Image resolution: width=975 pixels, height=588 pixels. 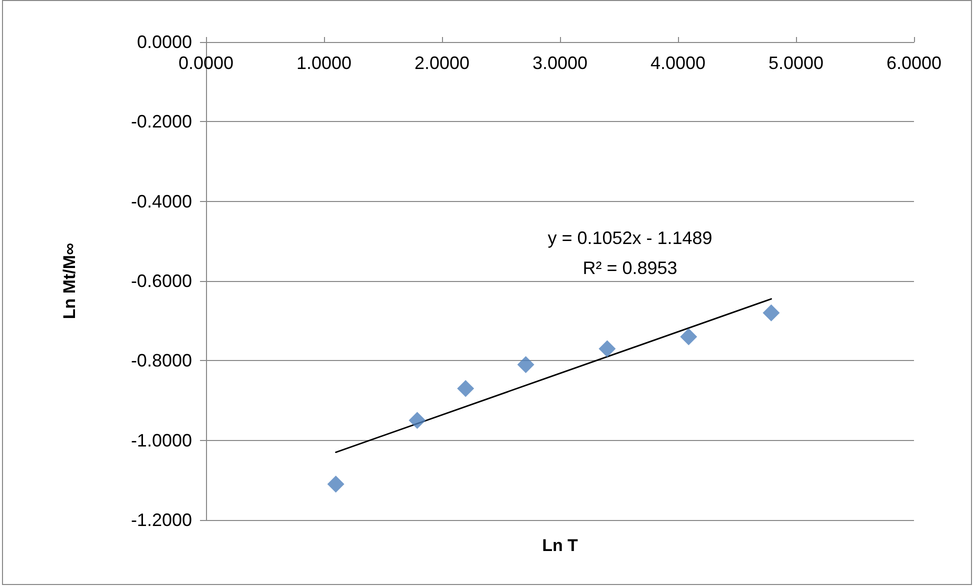 I want to click on y-tick-label: -1.0000, so click(x=161, y=440).